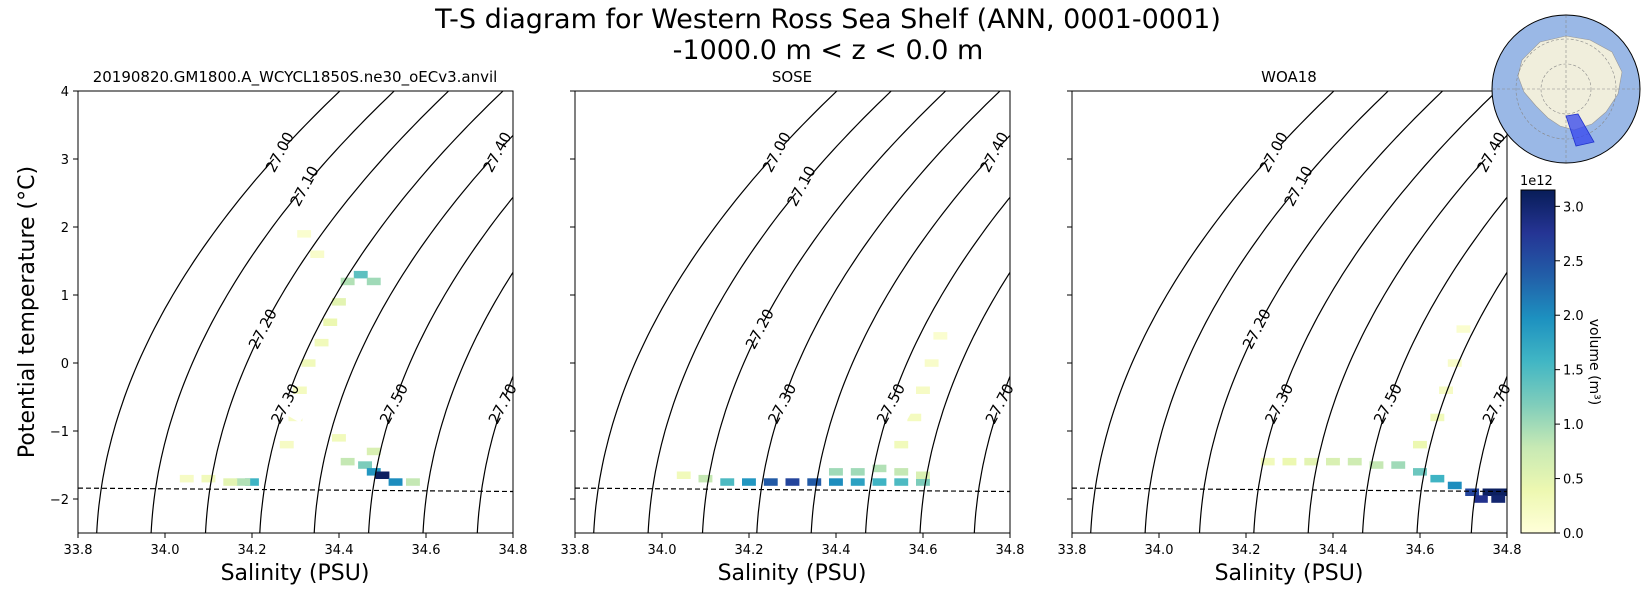 This screenshot has width=1650, height=604. I want to click on x-tick-label: 33.8, so click(1072, 550).